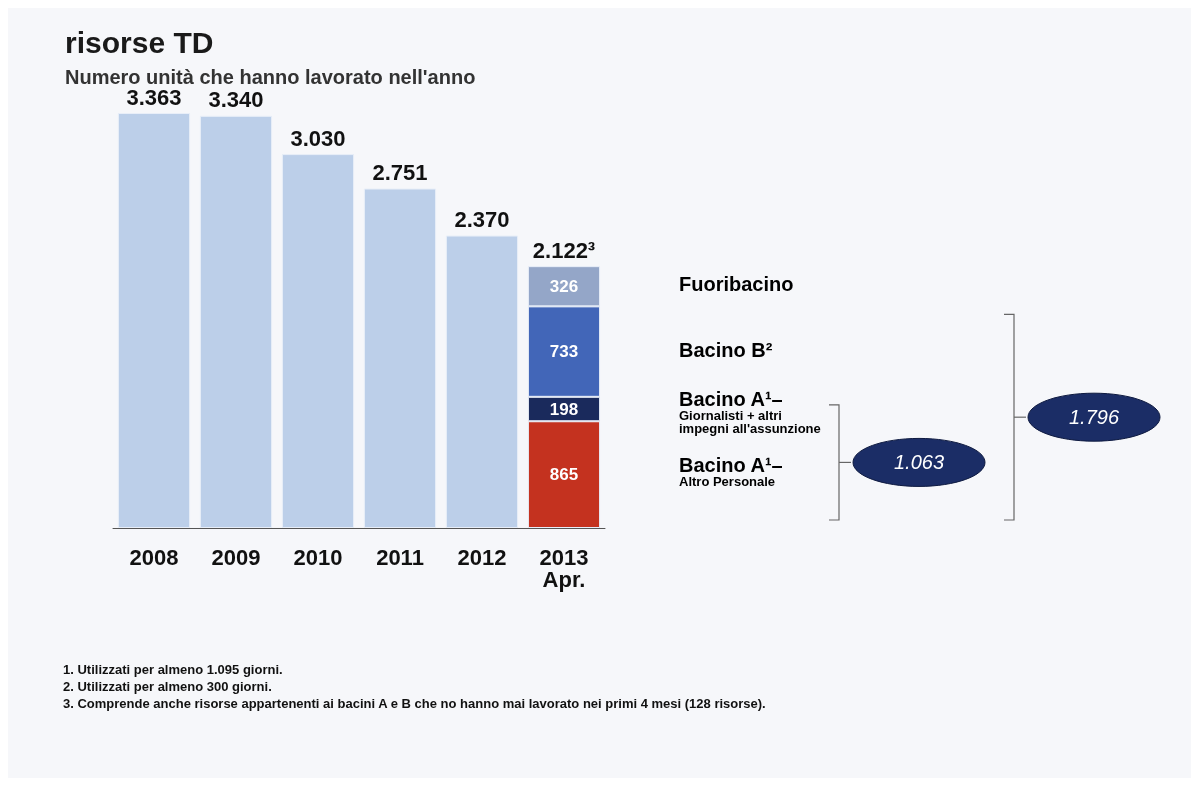 The image size is (1199, 786). I want to click on text: 3. Comprende anche risorse appartenenti ai bacini A e B che no hanno mai lavorato nei primi 4 mesi (128 risorse)., so click(414, 703).